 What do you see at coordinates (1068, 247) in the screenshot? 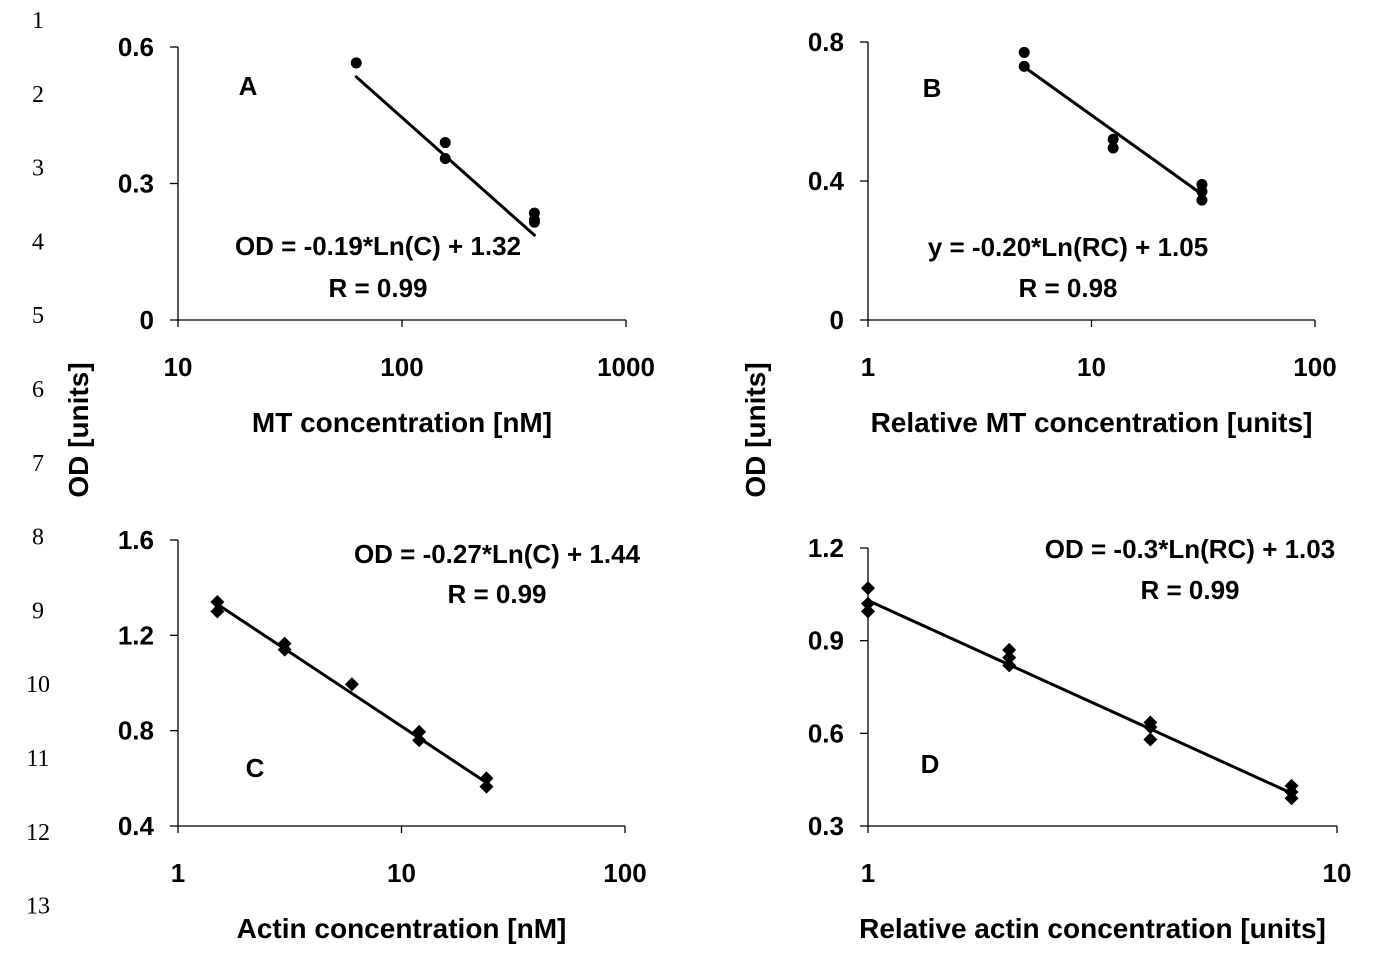
I see `regression-equation: y = -0.20*Ln(RC) + 1.05` at bounding box center [1068, 247].